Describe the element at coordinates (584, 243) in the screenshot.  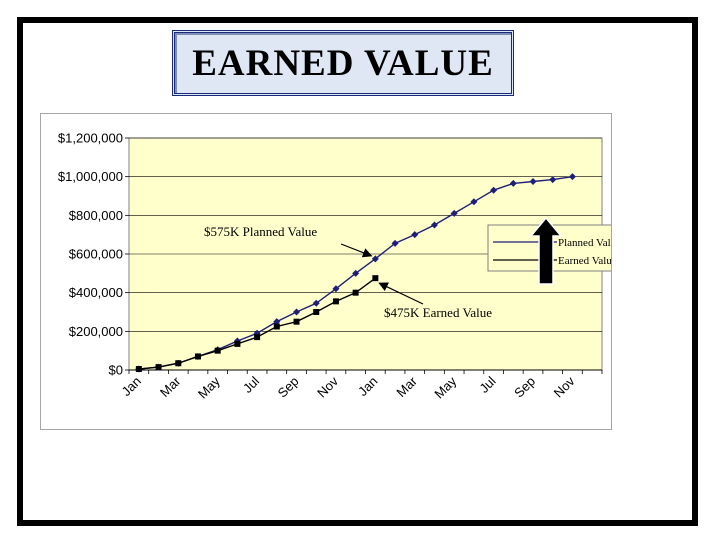
I see `legend-label: Planned Value $575K` at that location.